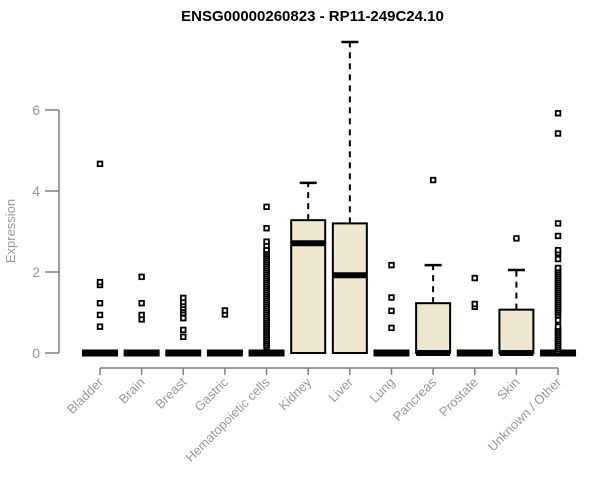 This screenshot has width=600, height=500. What do you see at coordinates (132, 391) in the screenshot?
I see `x-axis-category-label: Brain` at bounding box center [132, 391].